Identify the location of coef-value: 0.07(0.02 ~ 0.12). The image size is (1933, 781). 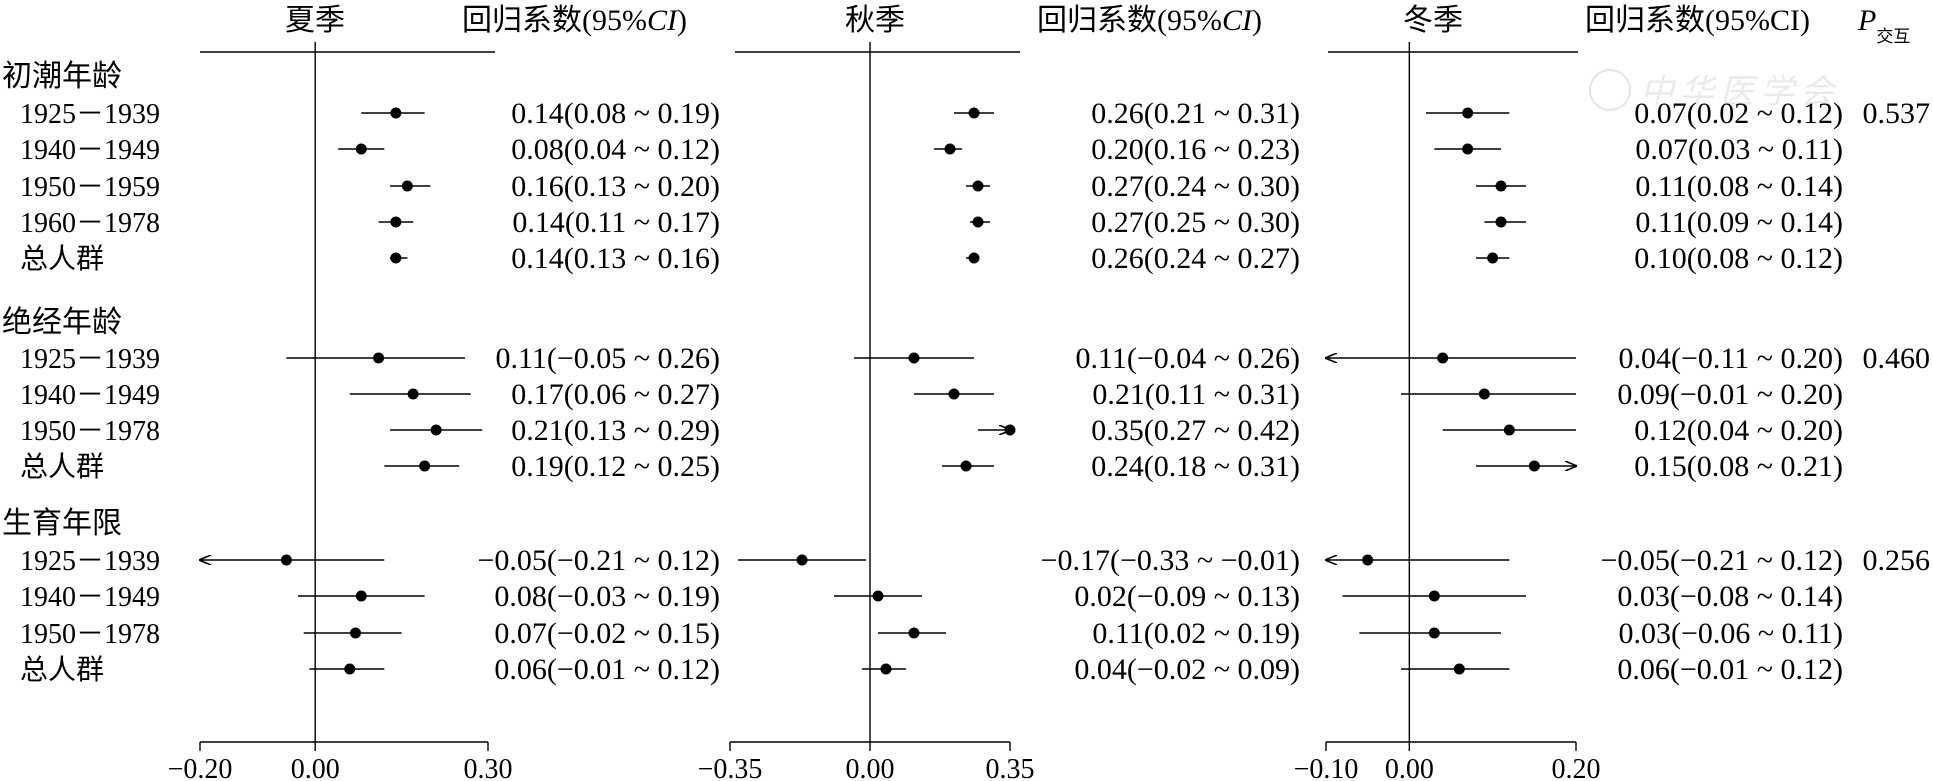
(1738, 113).